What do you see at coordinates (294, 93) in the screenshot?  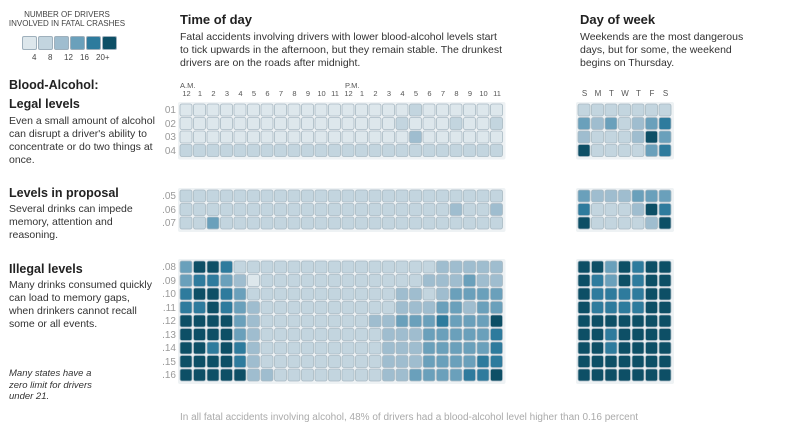 I see `hour-tick-label: 8` at bounding box center [294, 93].